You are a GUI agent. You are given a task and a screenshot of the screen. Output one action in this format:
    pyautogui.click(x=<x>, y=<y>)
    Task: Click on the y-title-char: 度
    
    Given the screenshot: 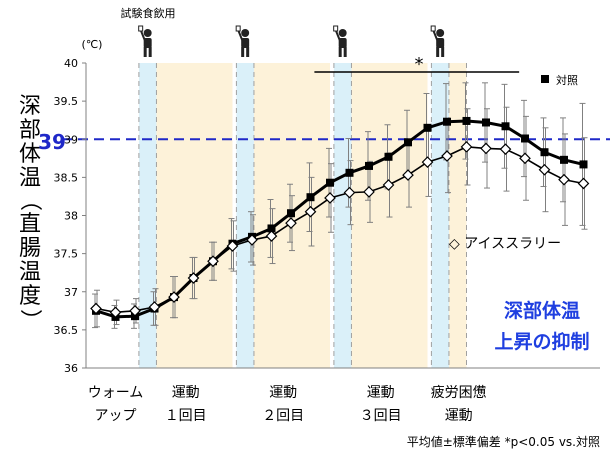 What is the action you would take?
    pyautogui.click(x=30, y=296)
    